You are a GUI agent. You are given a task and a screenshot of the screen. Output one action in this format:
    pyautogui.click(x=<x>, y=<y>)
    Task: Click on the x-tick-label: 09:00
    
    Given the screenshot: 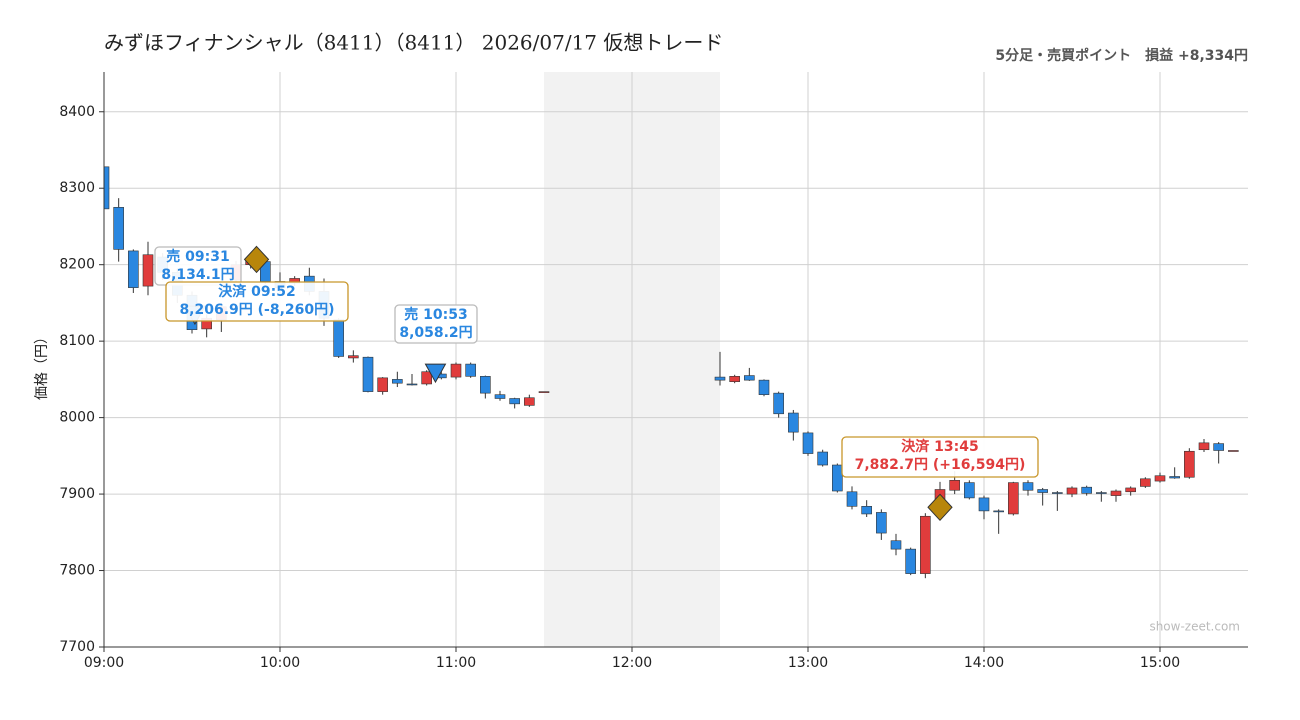 What is the action you would take?
    pyautogui.click(x=104, y=663)
    